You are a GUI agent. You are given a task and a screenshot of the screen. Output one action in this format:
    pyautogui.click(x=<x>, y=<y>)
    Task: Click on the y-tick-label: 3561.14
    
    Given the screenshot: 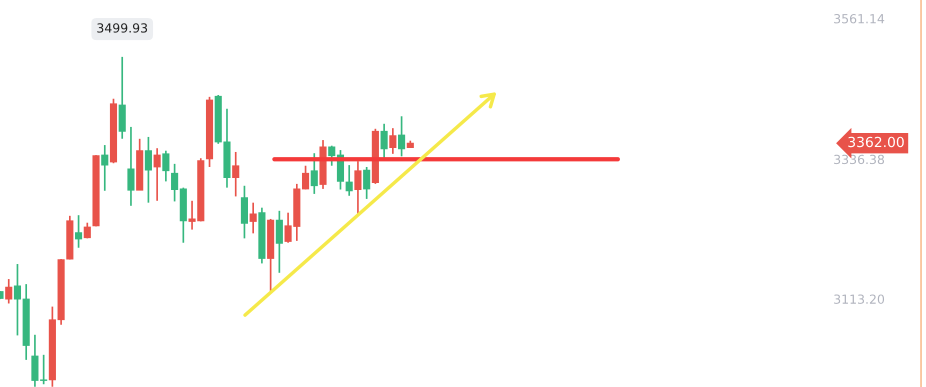 What is the action you would take?
    pyautogui.click(x=859, y=19)
    